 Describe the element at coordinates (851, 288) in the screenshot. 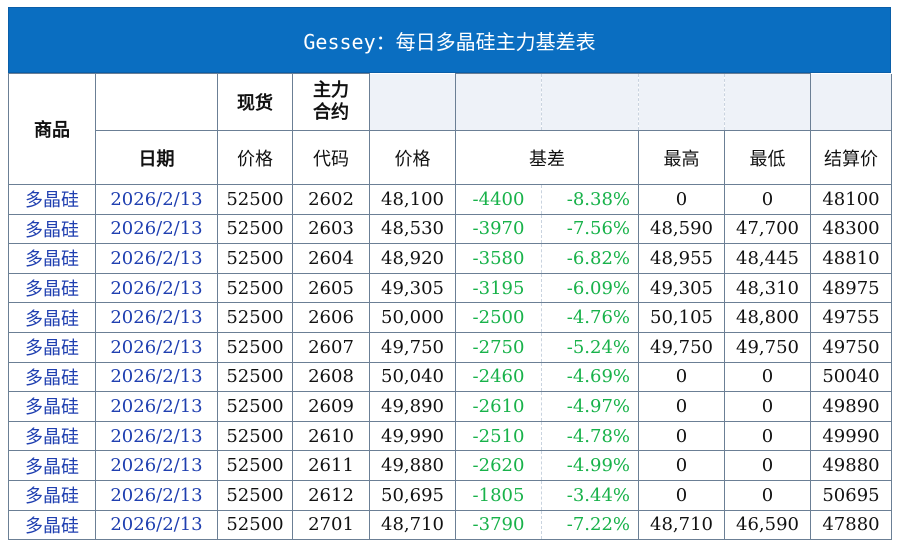

I see `cell-settle: 48975` at that location.